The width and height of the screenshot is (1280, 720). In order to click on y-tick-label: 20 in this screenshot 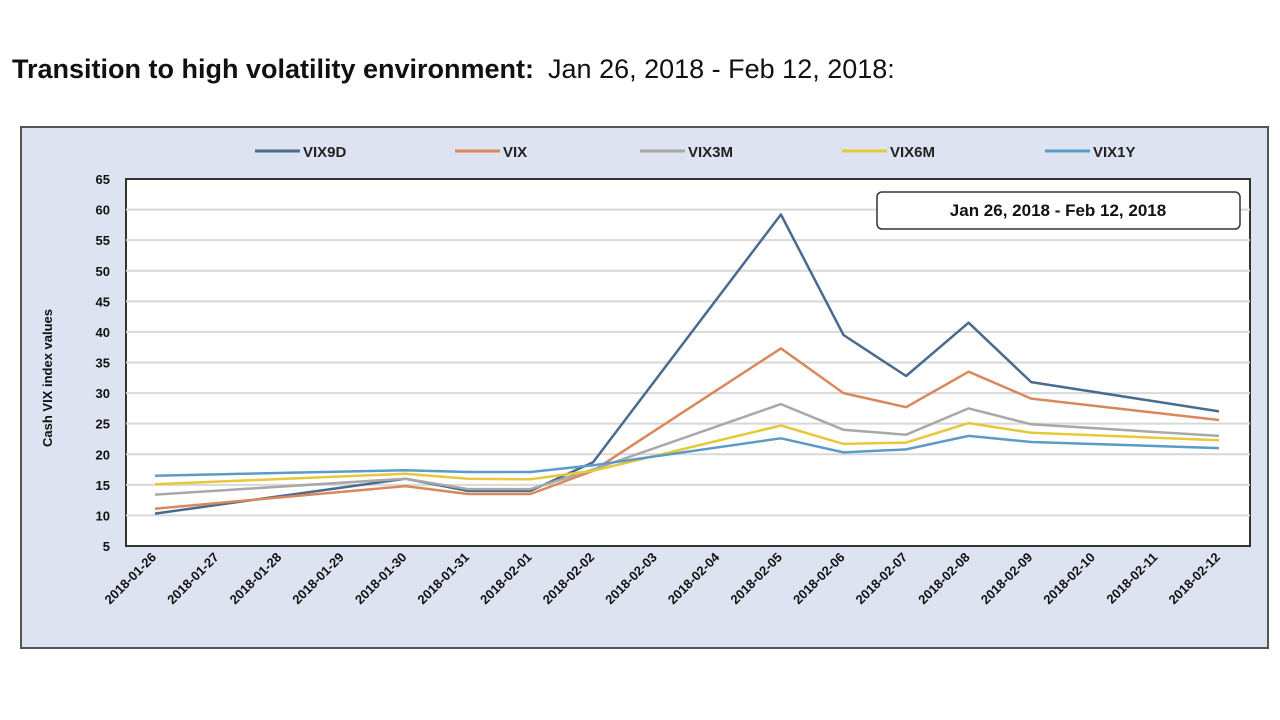, I will do `click(103, 454)`.